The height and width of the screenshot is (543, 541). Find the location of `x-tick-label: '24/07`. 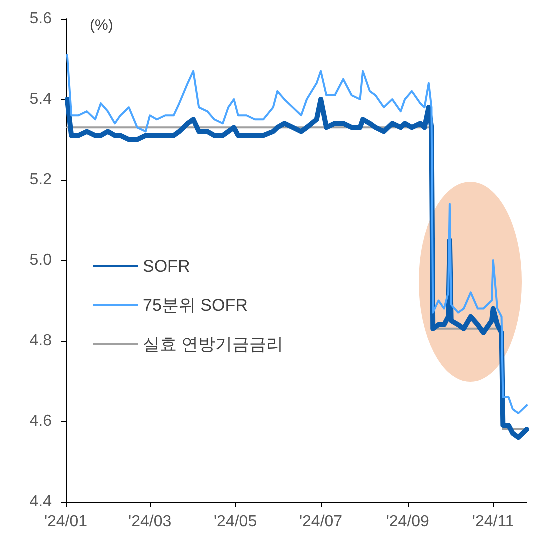

x-tick-label: '24/07 is located at coordinates (321, 522).